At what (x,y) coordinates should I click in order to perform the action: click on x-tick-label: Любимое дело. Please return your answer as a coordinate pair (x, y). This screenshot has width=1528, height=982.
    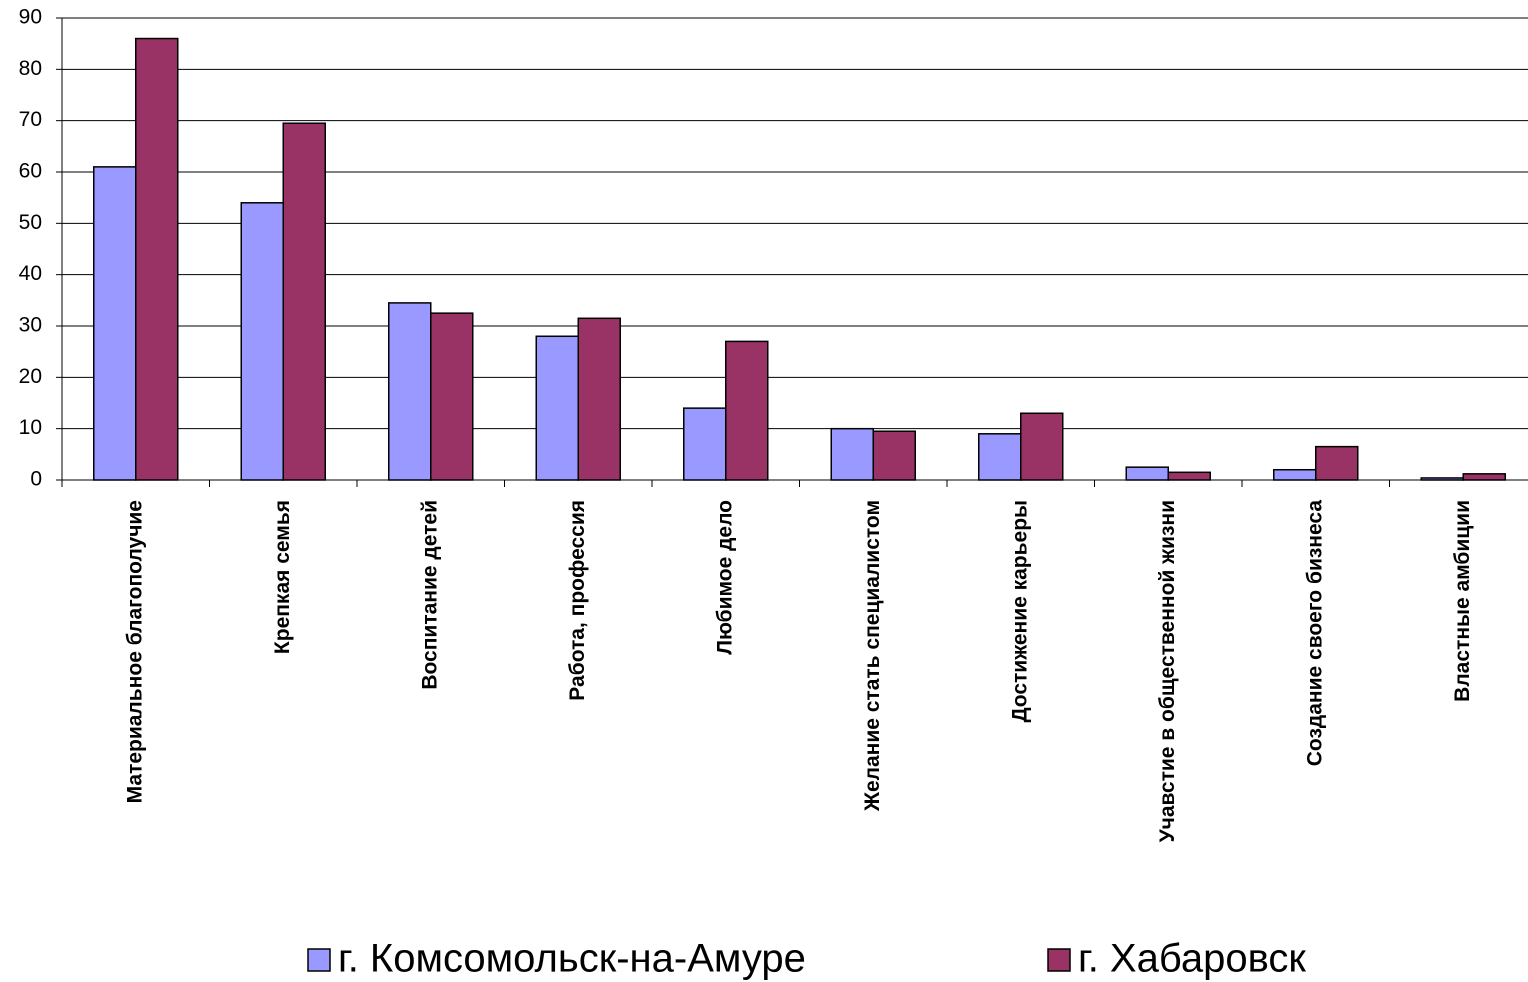
    Looking at the image, I should click on (724, 577).